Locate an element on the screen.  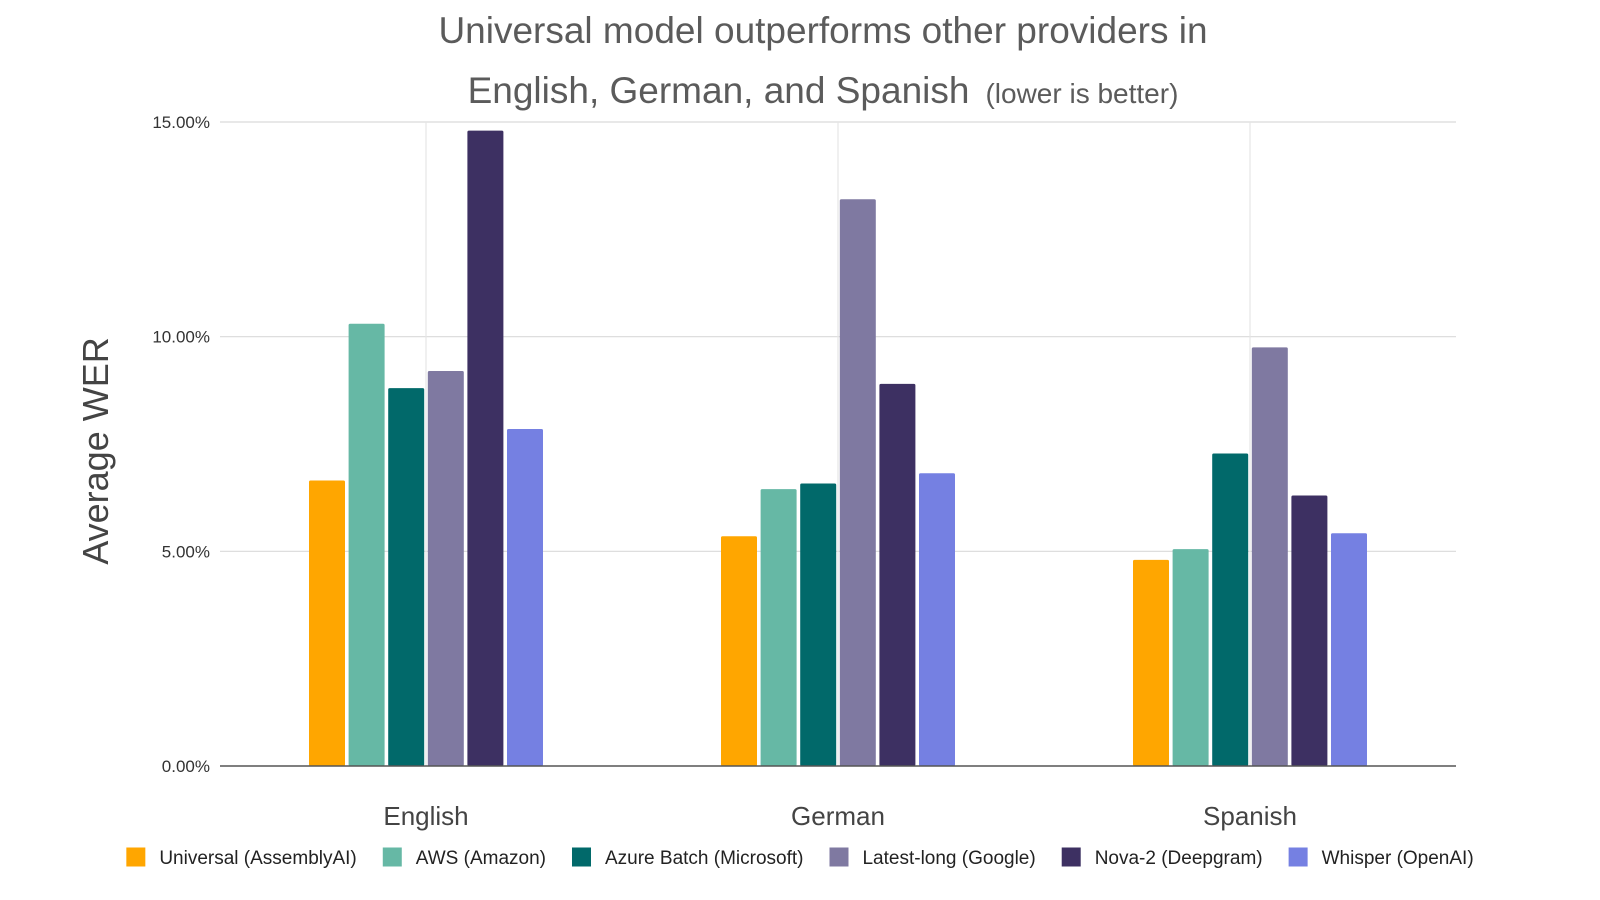
x-tick-label: Spanish is located at coordinates (1250, 816).